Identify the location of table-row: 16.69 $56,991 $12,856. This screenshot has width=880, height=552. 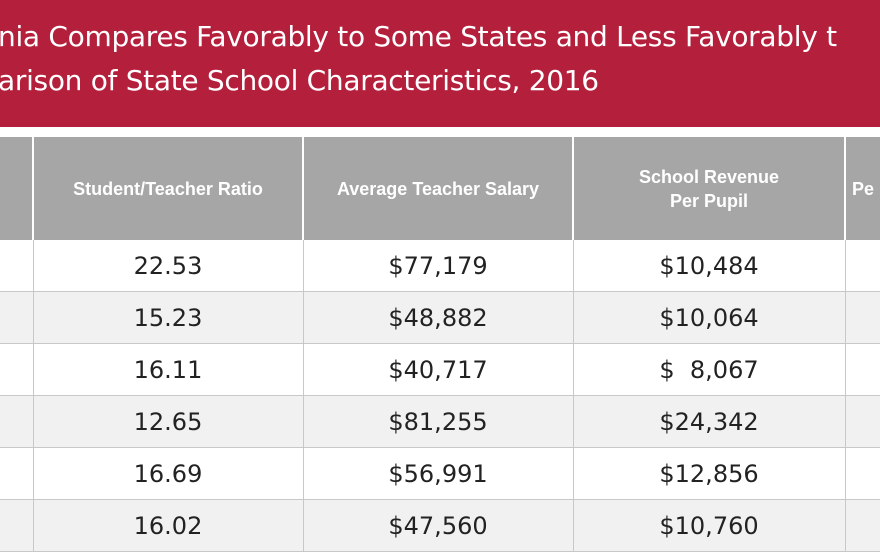
(440, 473).